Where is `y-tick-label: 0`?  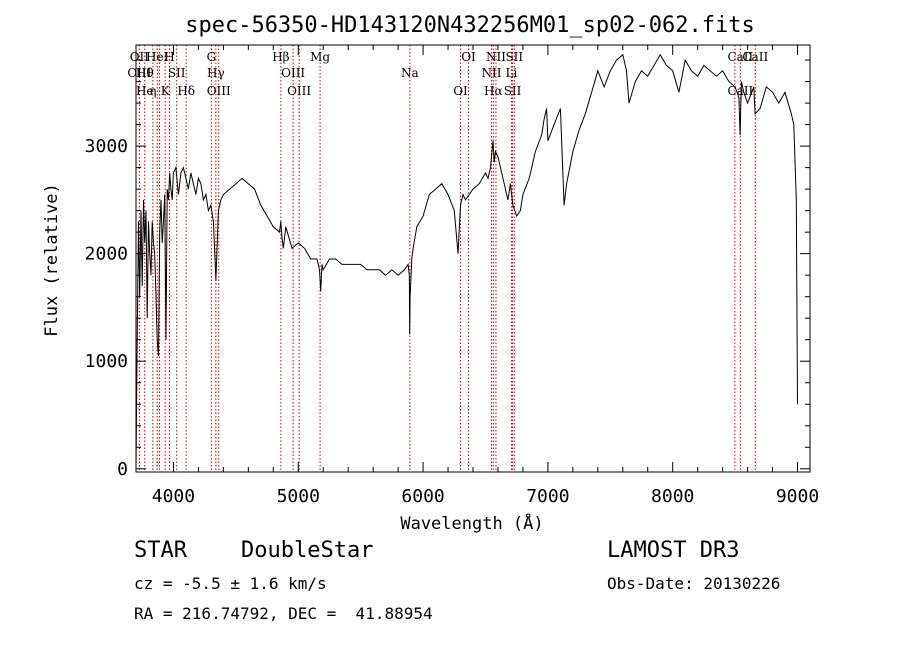
y-tick-label: 0 is located at coordinates (122, 469).